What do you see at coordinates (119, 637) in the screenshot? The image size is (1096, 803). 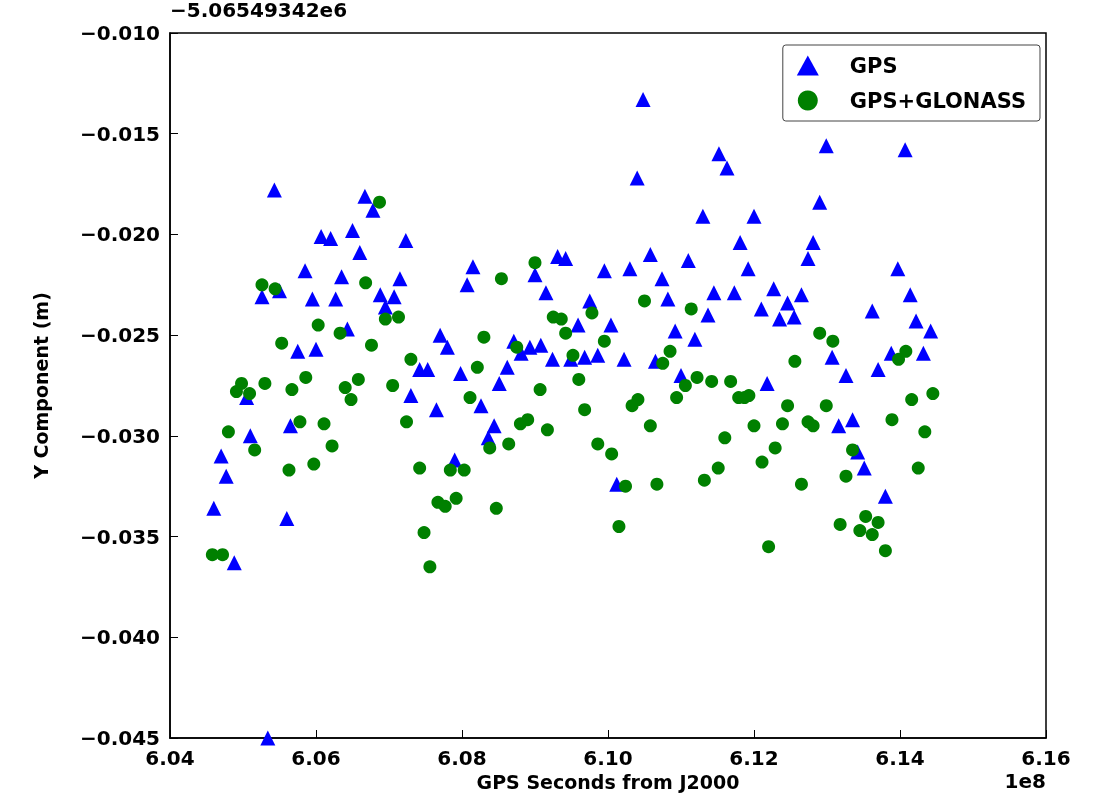 I see `y-tick-label: −0.040` at bounding box center [119, 637].